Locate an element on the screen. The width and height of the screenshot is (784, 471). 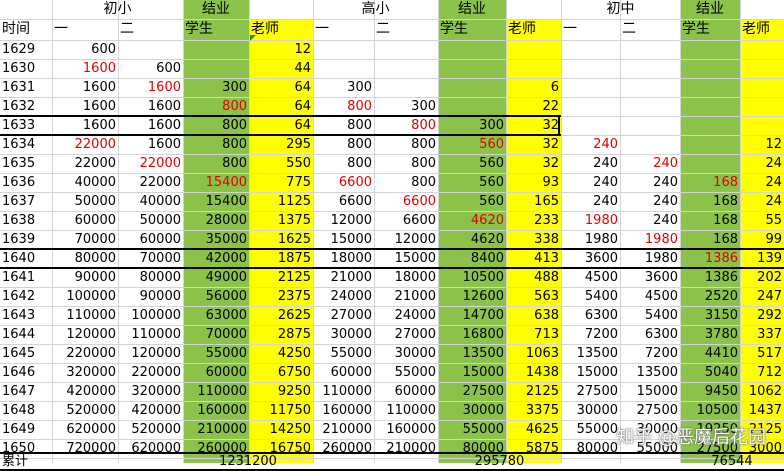
column-header: 老师 is located at coordinates (265, 29).